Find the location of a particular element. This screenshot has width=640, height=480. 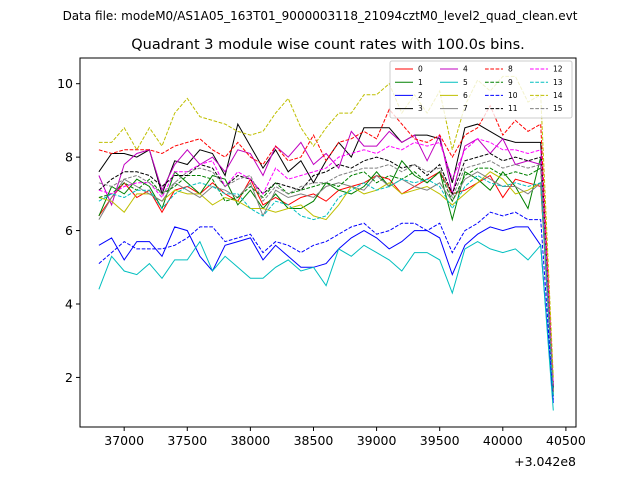

legend-label-15: 15 is located at coordinates (558, 108).